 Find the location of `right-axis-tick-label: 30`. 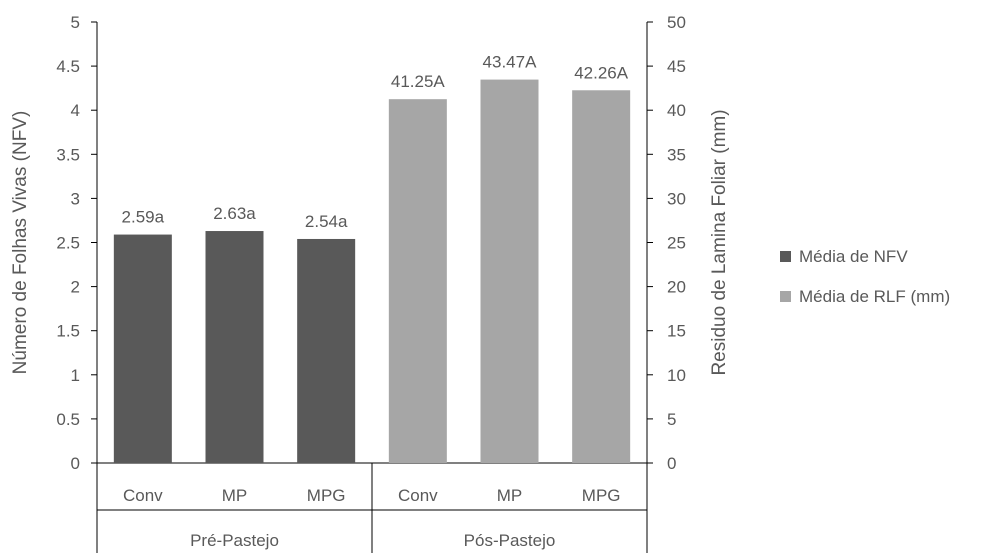

right-axis-tick-label: 30 is located at coordinates (676, 198).